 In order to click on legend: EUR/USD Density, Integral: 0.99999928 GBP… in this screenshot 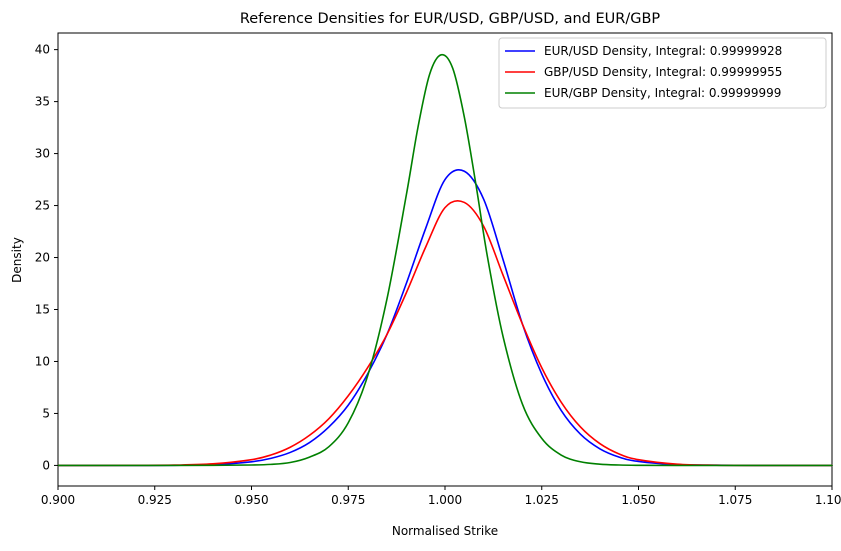, I will do `click(662, 73)`.